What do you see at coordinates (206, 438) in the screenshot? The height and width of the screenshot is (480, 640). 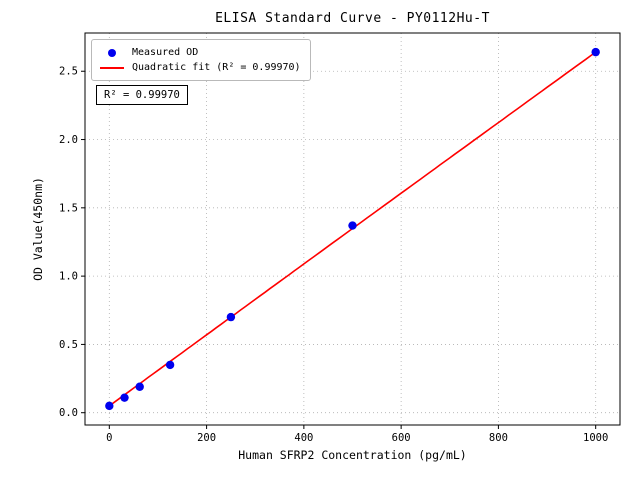 I see `x-tick-label: 200` at bounding box center [206, 438].